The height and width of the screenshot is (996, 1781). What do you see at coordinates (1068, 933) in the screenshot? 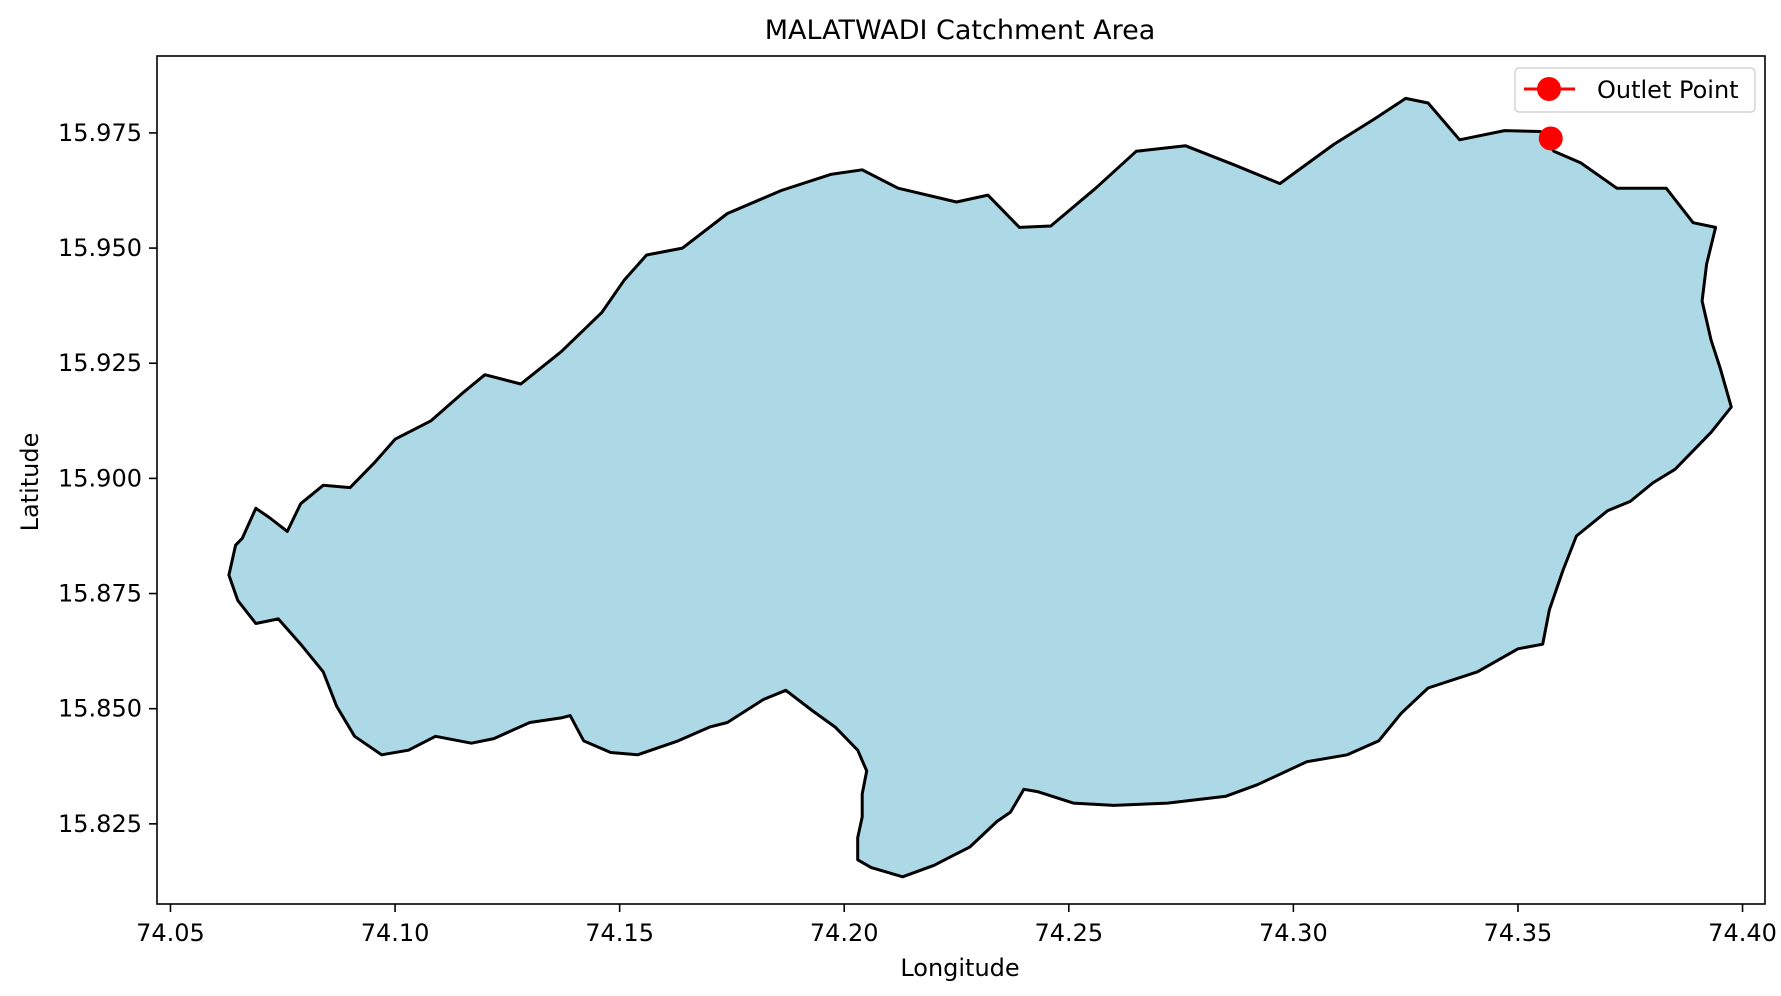
I see `x-tick-label: 74.25` at bounding box center [1068, 933].